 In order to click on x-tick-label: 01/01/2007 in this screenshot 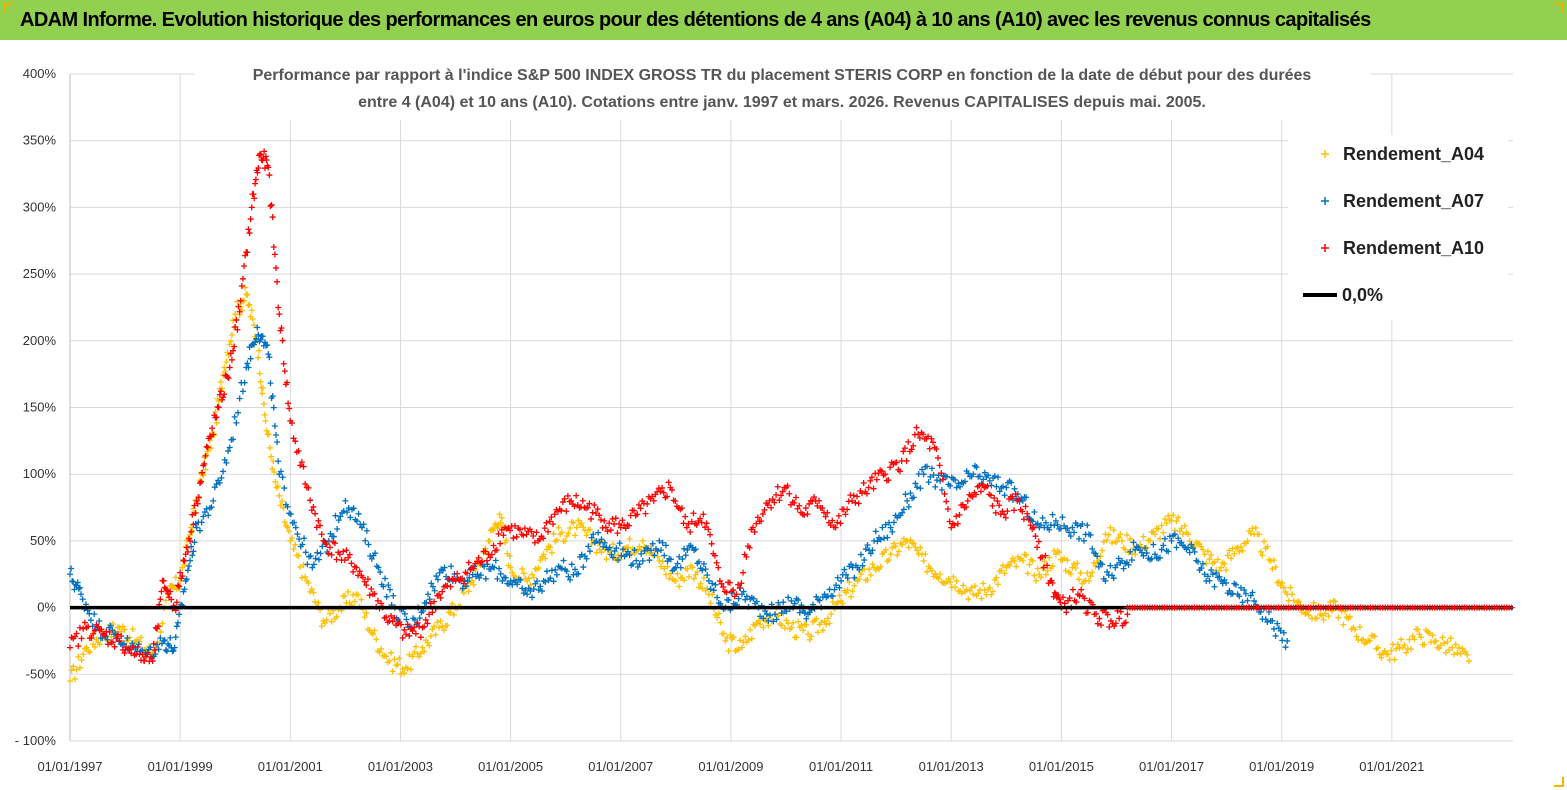, I will do `click(620, 766)`.